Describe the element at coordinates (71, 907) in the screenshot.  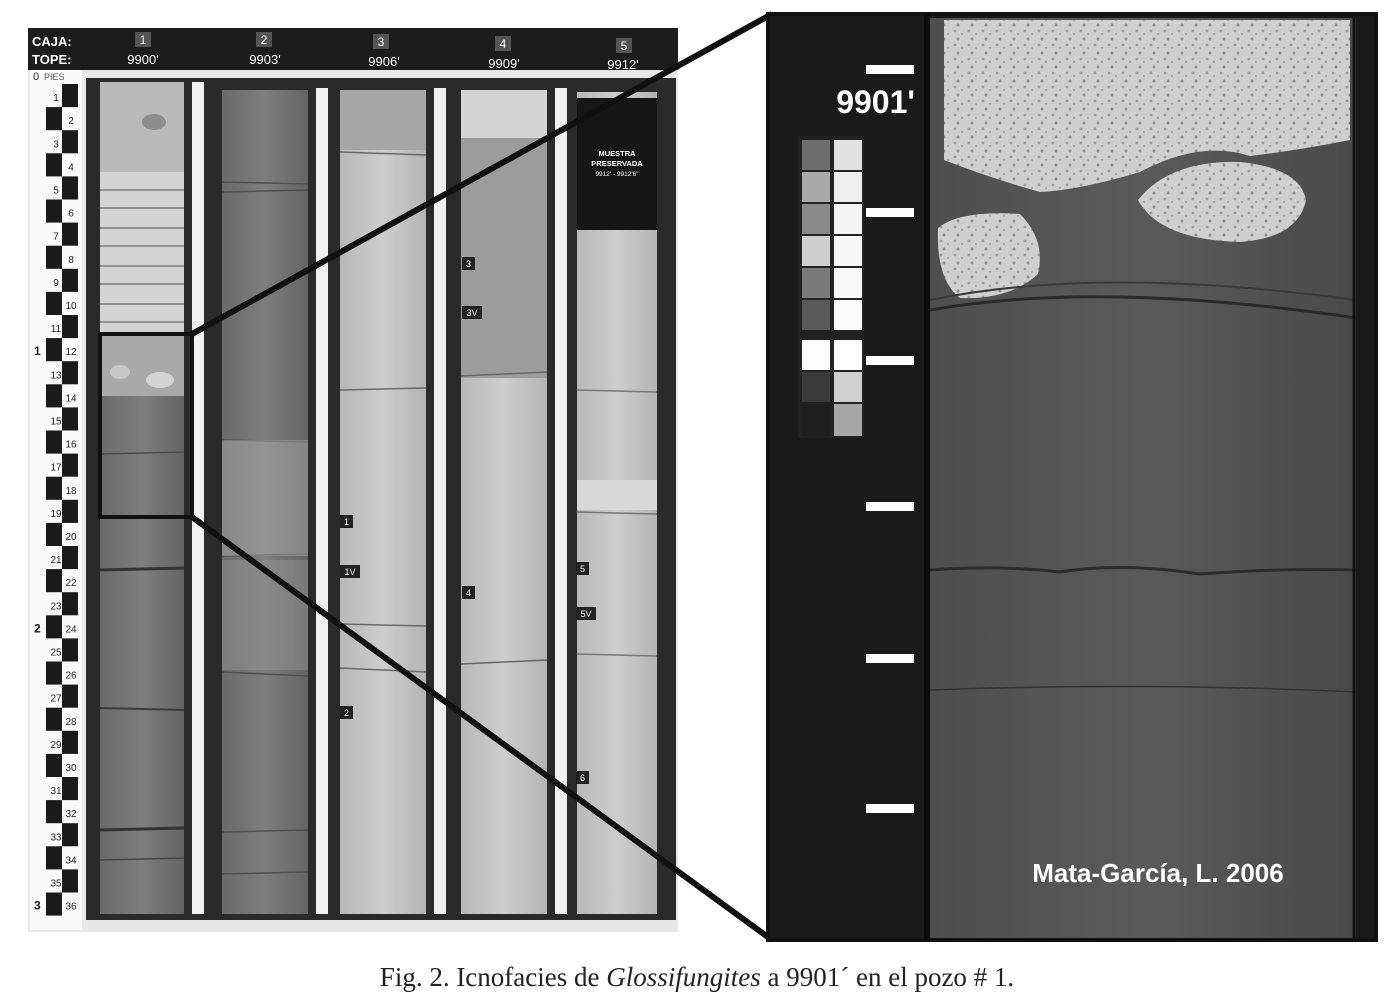
I see `scale-tick-label: 36` at that location.